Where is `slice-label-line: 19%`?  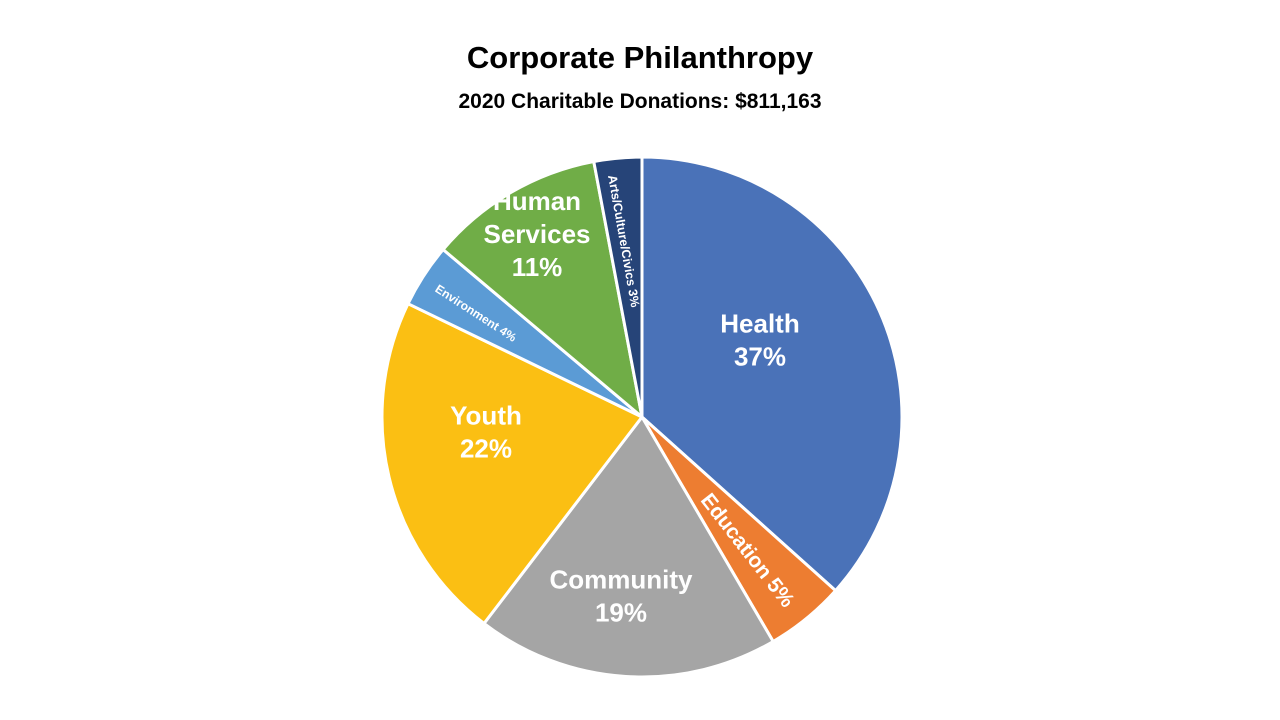 slice-label-line: 19% is located at coordinates (621, 613).